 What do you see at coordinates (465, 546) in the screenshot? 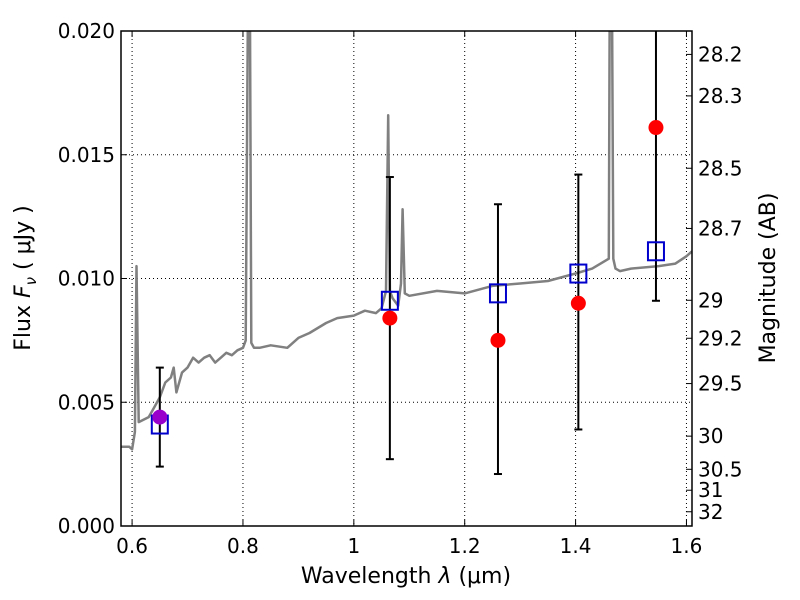
I see `x-tick-label: 1.2` at bounding box center [465, 546].